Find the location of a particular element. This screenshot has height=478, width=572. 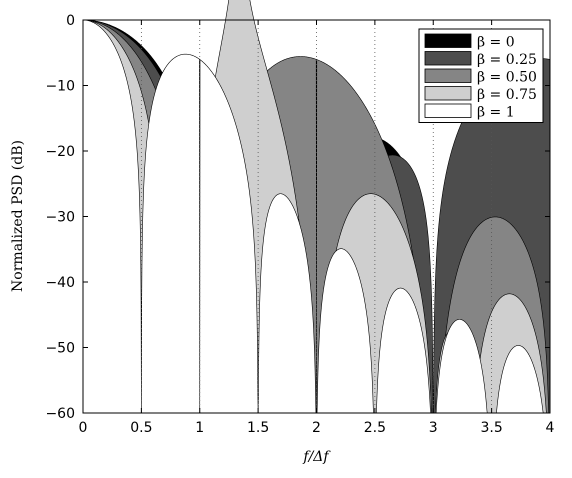

legend-label-0: β = 0 is located at coordinates (496, 43).